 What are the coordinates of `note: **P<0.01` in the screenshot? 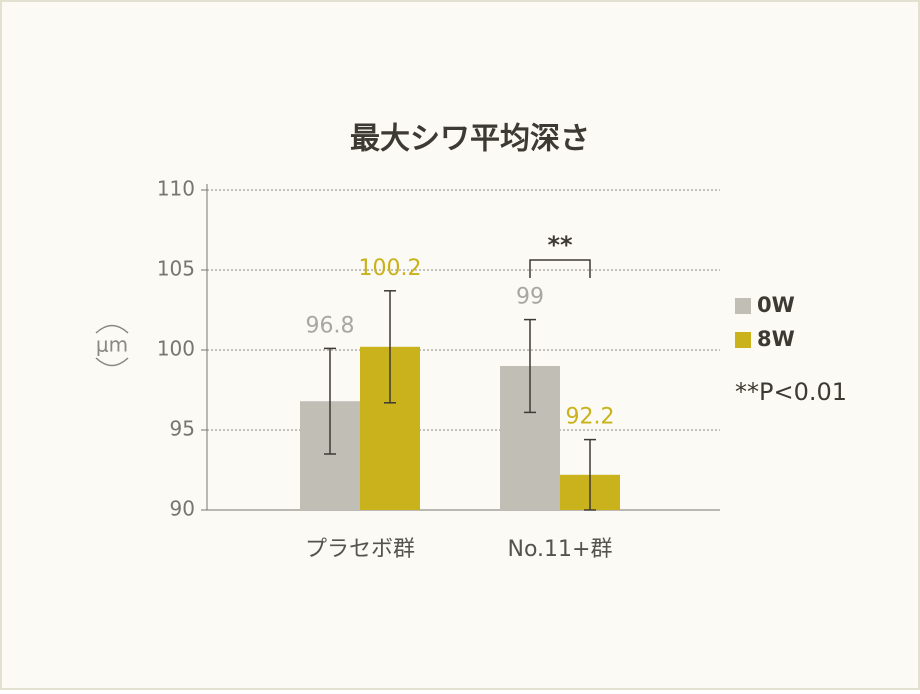 It's located at (791, 392).